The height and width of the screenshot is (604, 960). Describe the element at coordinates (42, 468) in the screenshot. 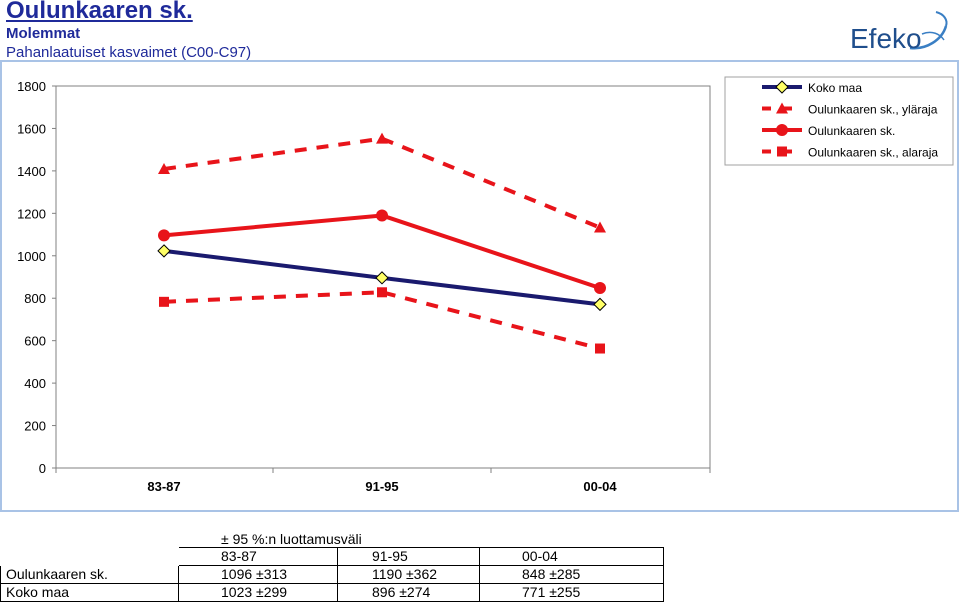

I see `y-tick-label: 0` at that location.